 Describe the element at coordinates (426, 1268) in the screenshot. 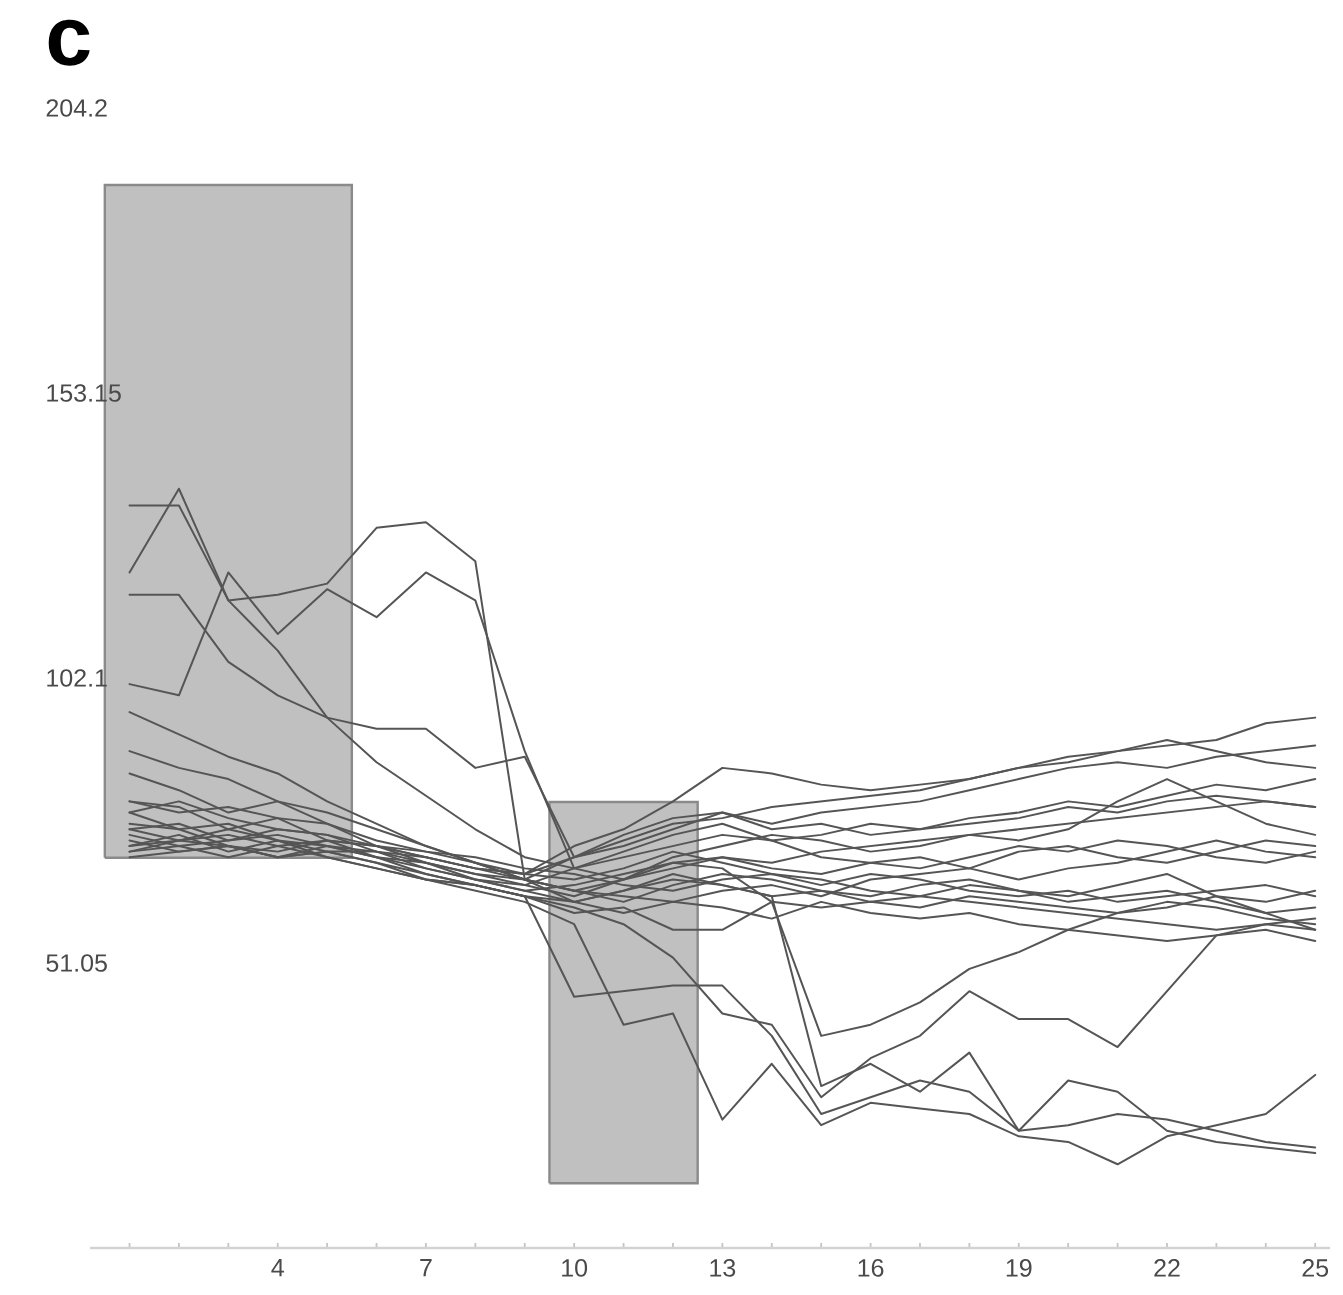

I see `x-tick-label: 7` at that location.